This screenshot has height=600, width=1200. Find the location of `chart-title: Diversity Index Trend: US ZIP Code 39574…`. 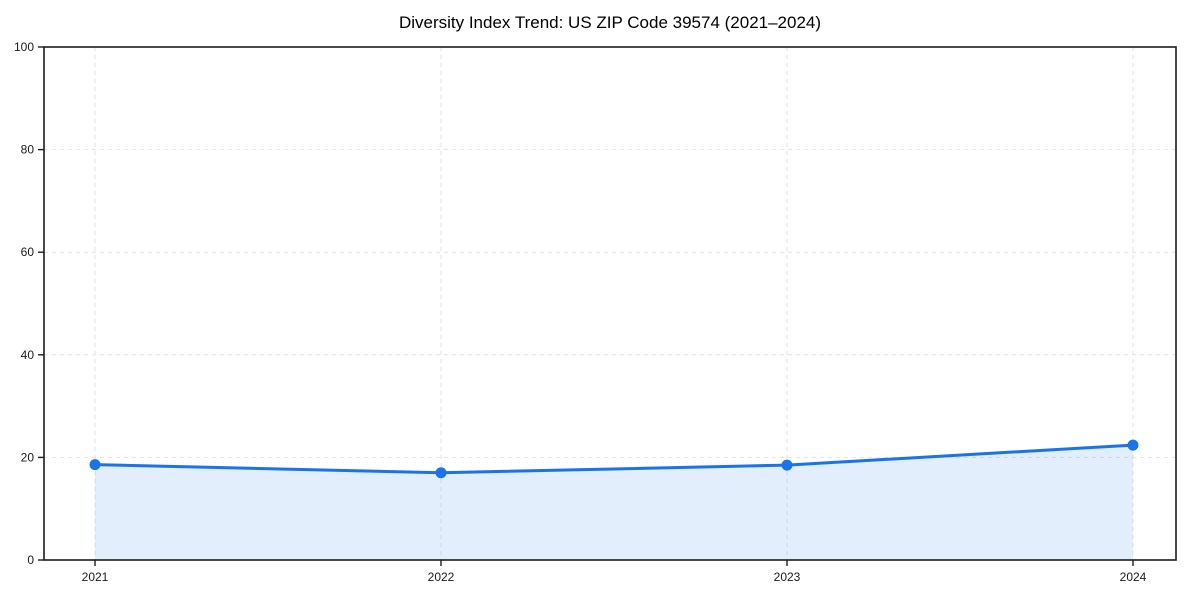

chart-title: Diversity Index Trend: US ZIP Code 39574… is located at coordinates (610, 22).